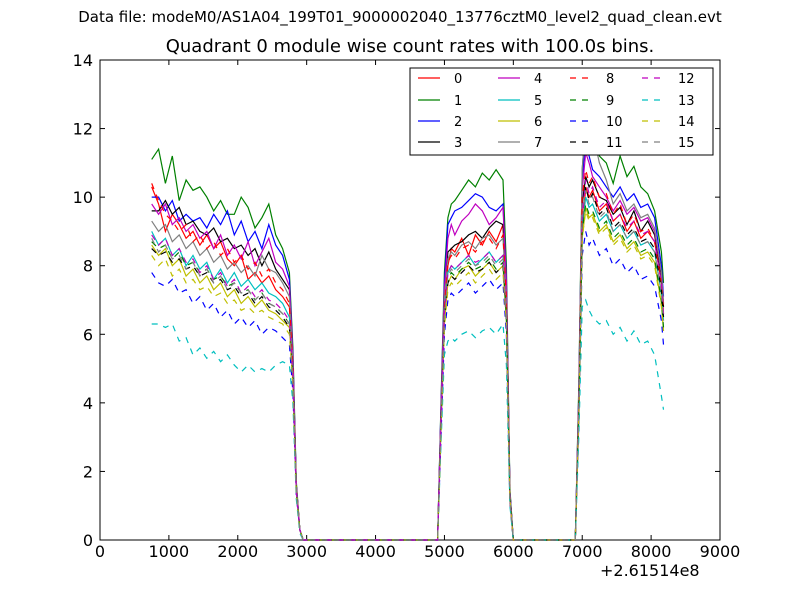  I want to click on legend-label-7: 7, so click(538, 143).